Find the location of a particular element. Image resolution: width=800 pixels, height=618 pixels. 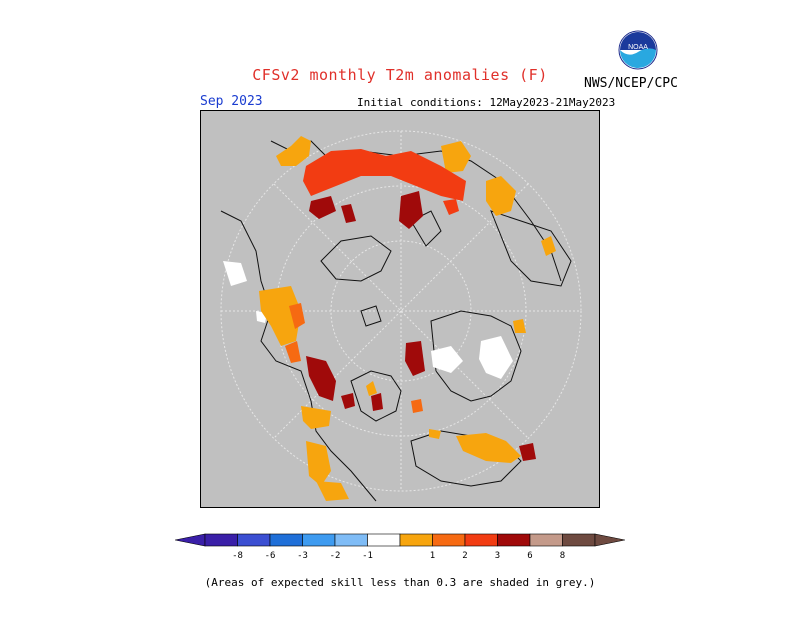

legend-arrow-low is located at coordinates (190, 540).